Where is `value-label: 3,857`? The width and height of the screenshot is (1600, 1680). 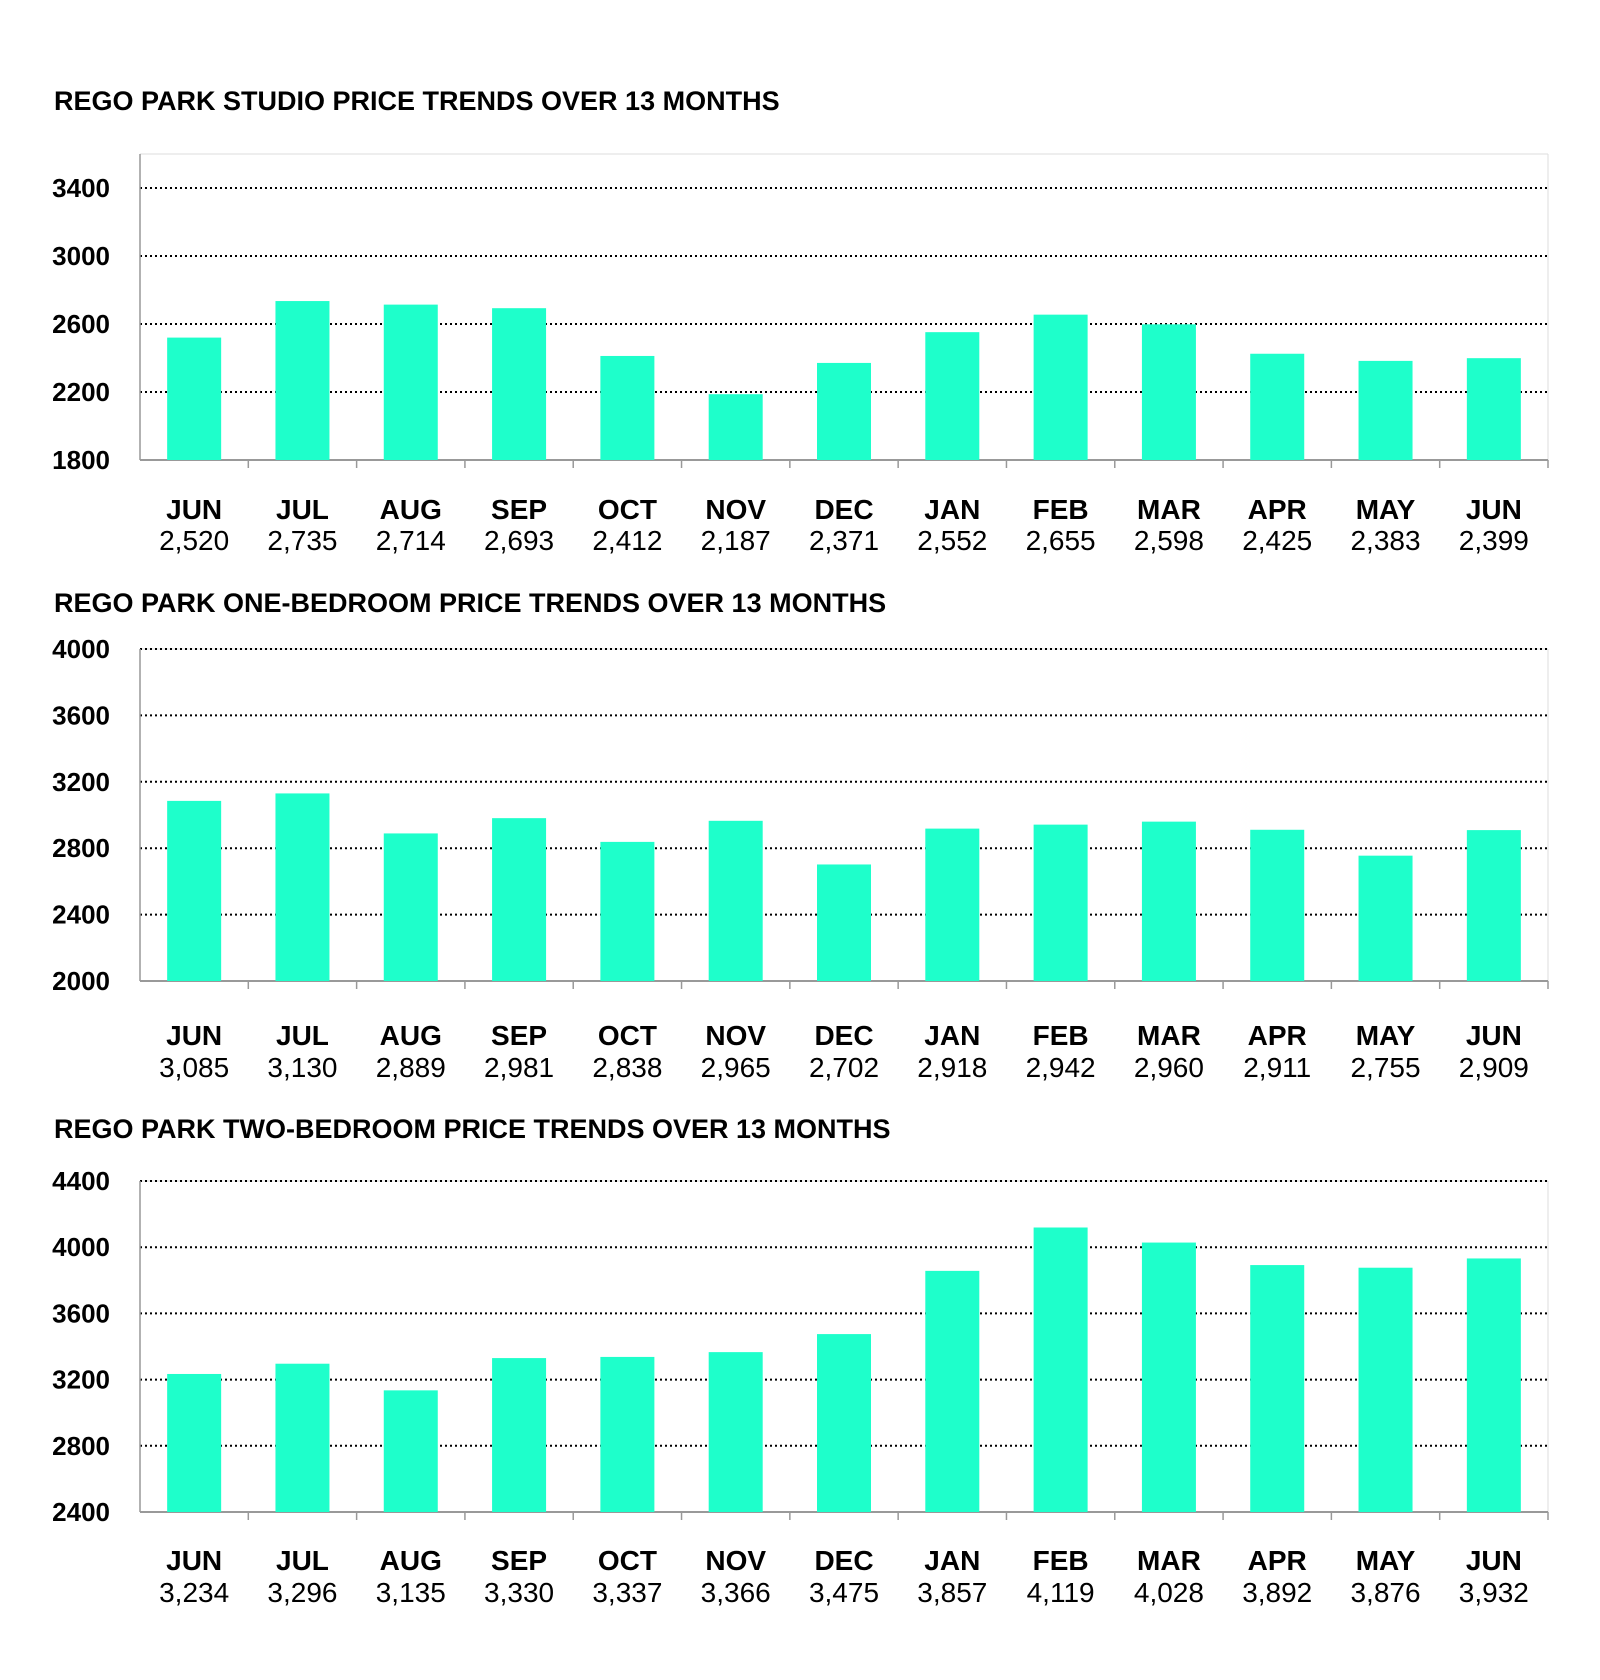
value-label: 3,857 is located at coordinates (952, 1592).